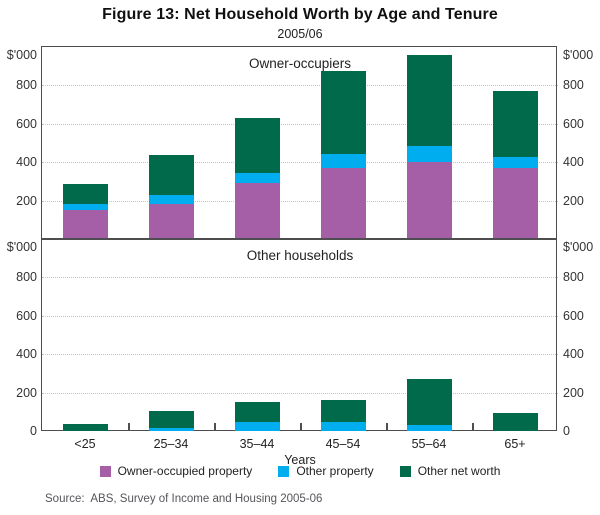 This screenshot has width=600, height=515. What do you see at coordinates (300, 63) in the screenshot?
I see `panel-label: Owner-occupiers` at bounding box center [300, 63].